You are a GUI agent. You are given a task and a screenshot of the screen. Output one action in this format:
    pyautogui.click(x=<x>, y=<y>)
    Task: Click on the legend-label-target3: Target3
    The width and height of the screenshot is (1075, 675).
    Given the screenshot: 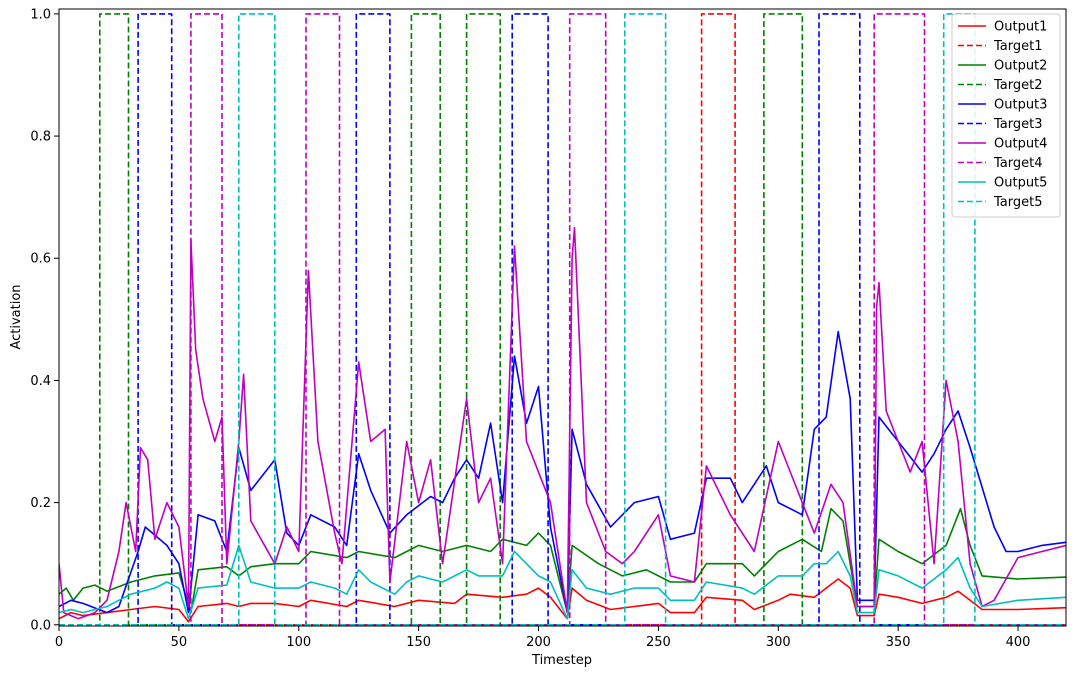 What is the action you would take?
    pyautogui.click(x=1018, y=124)
    